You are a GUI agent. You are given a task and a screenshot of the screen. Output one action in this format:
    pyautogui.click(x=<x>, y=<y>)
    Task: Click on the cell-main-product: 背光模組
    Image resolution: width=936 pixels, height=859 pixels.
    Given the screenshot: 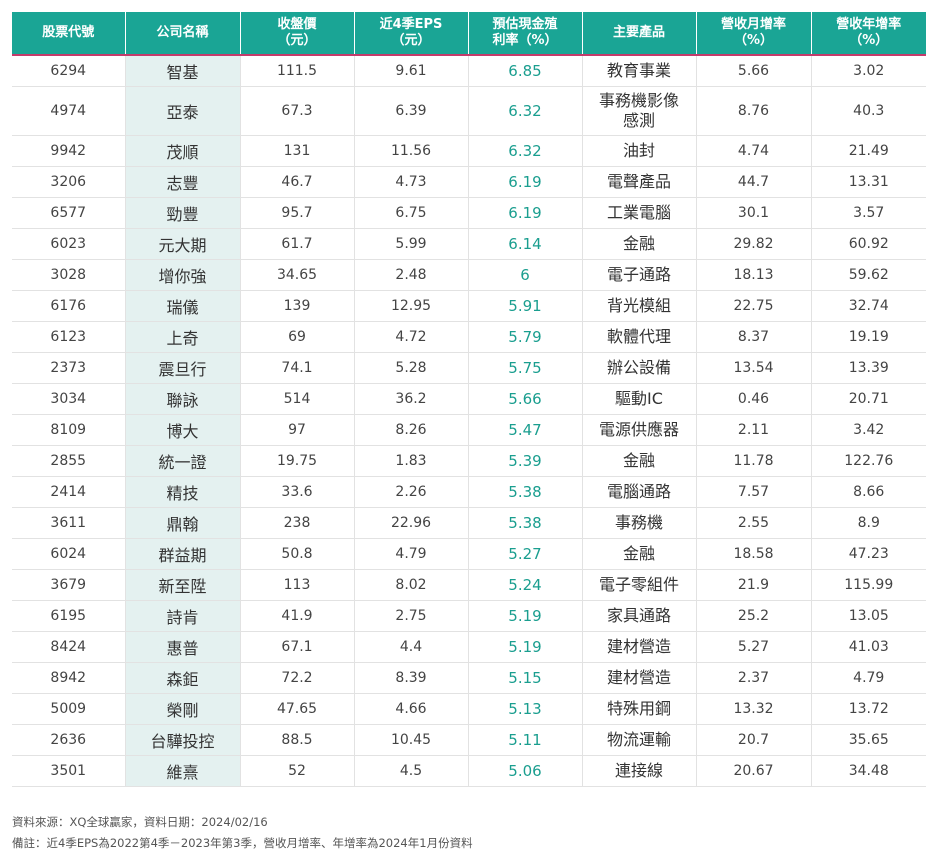 What is the action you would take?
    pyautogui.click(x=639, y=306)
    